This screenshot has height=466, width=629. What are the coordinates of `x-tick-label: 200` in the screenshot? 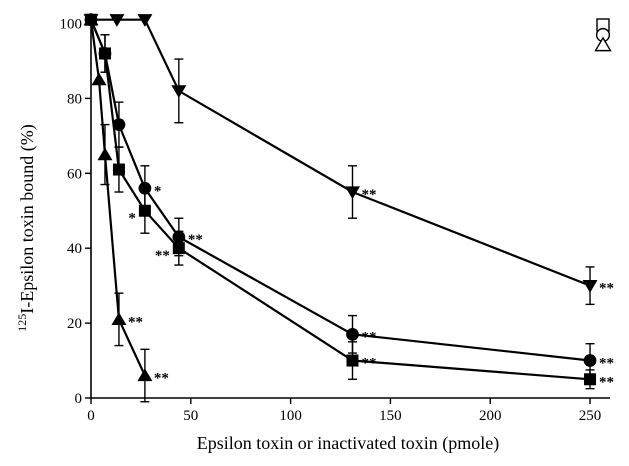 It's located at (490, 416).